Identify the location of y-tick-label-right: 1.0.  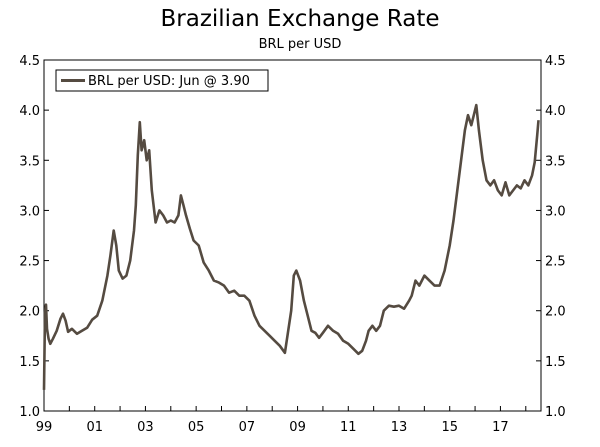
(555, 412).